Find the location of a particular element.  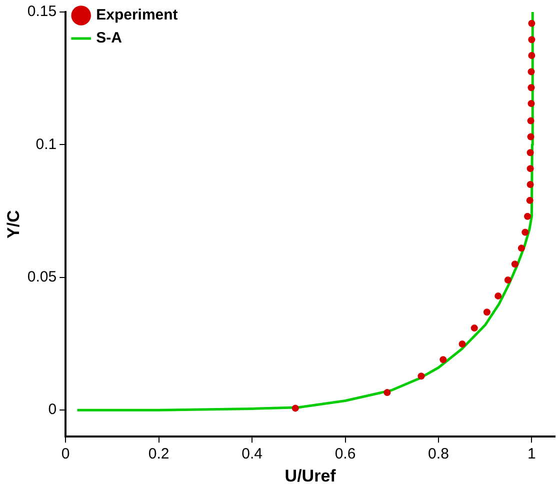

x-axis-title: U/Uref is located at coordinates (310, 476).